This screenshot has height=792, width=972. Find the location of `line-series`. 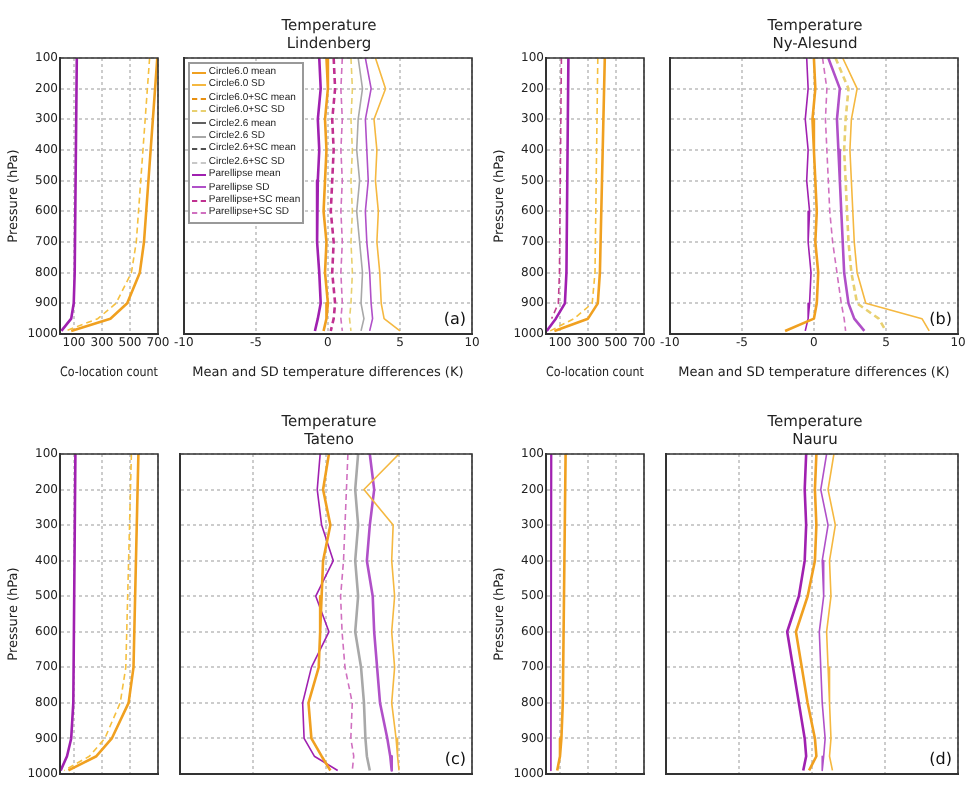

line-series is located at coordinates (556, 189).